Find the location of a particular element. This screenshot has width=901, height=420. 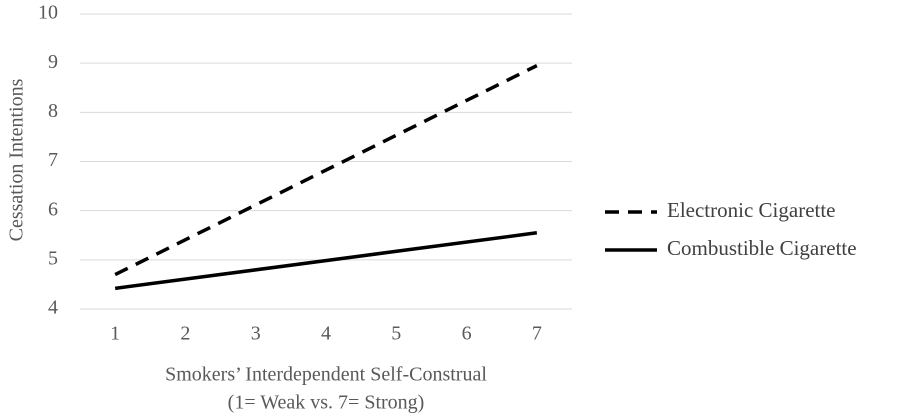

x-axis-label: Smokers’ Interdependent Self-Construal is located at coordinates (326, 375).